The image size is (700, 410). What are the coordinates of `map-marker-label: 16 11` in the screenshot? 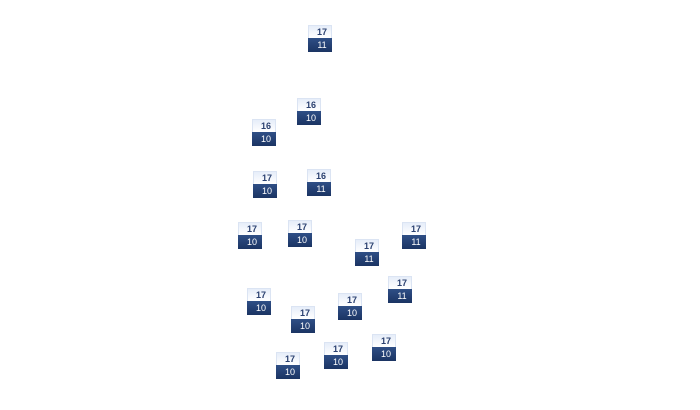 It's located at (319, 182).